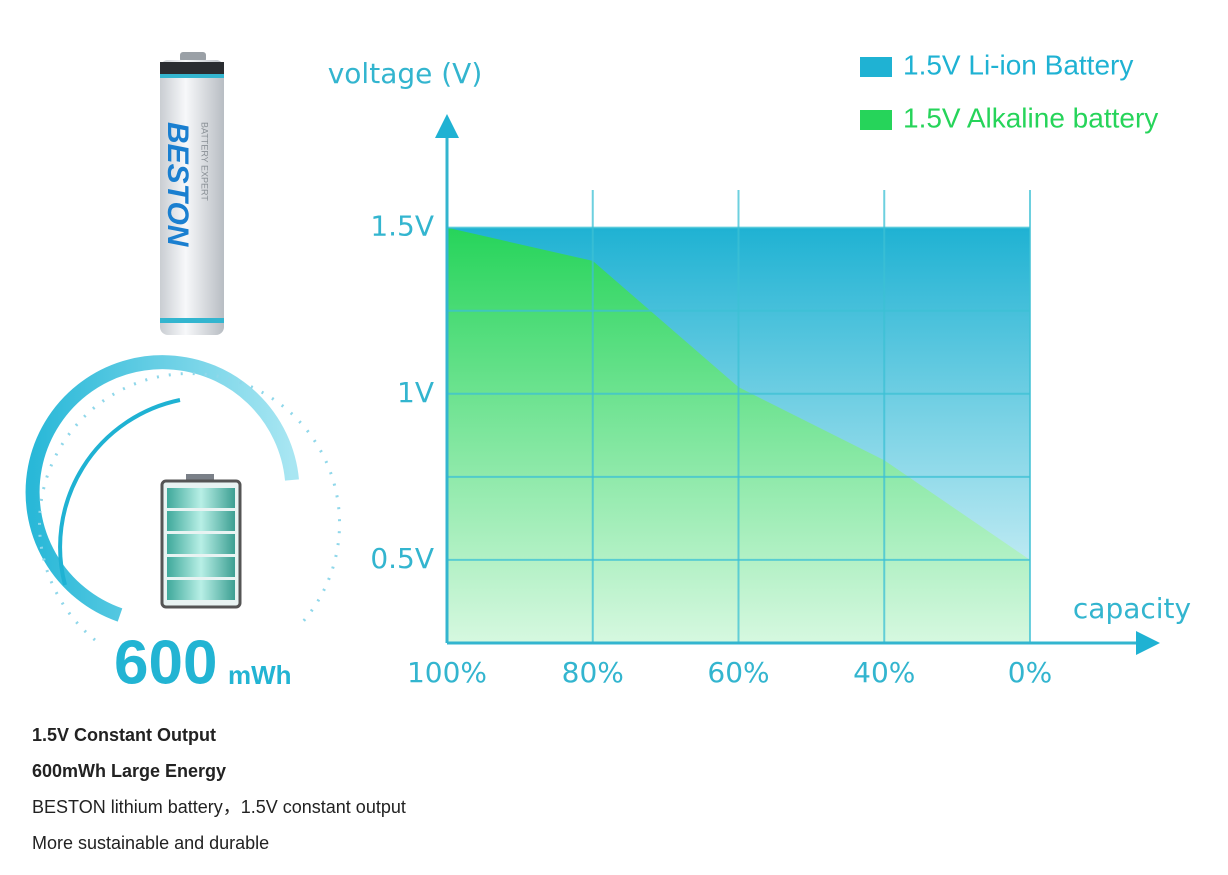  I want to click on x-tick-label: 100%, so click(447, 672).